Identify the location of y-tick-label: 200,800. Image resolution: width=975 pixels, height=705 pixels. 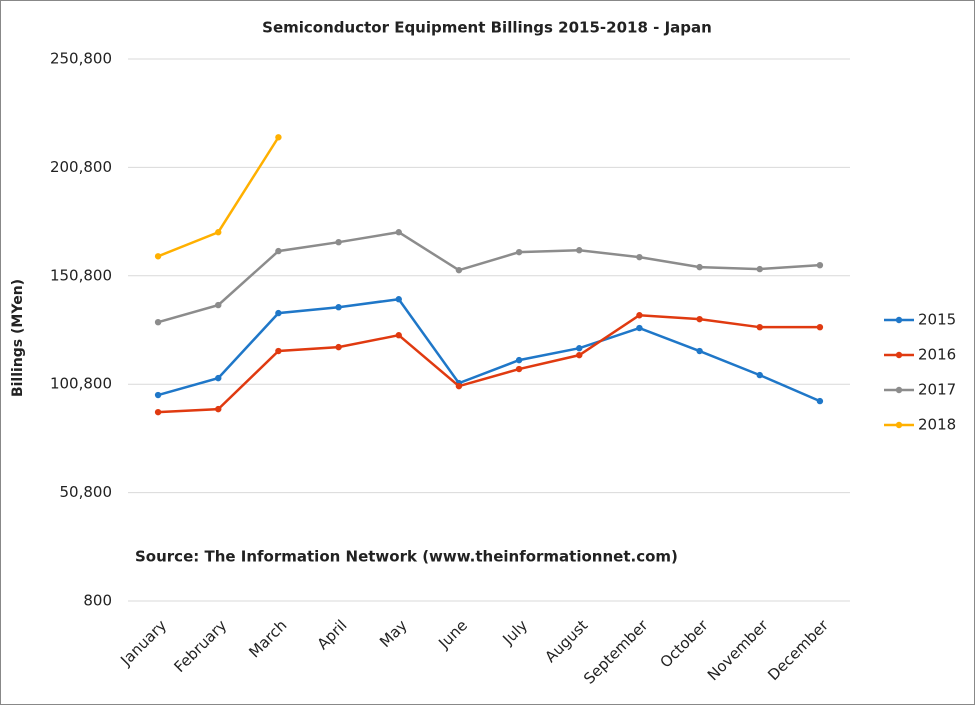
(81, 167).